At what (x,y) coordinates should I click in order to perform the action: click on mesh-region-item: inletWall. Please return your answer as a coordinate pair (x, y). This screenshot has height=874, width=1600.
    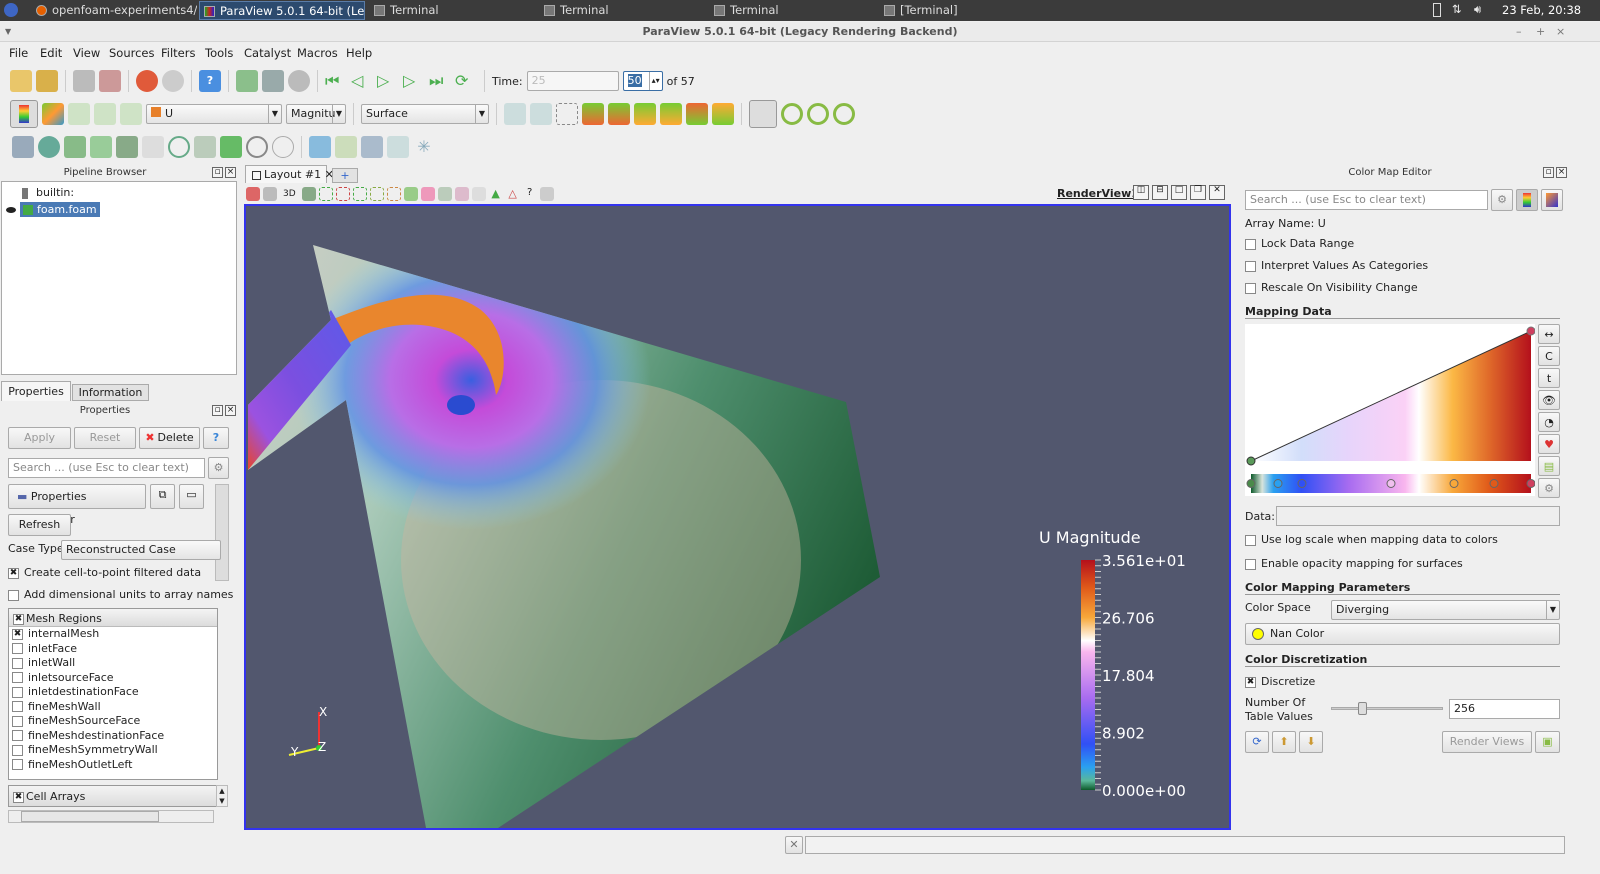
    Looking at the image, I should click on (113, 663).